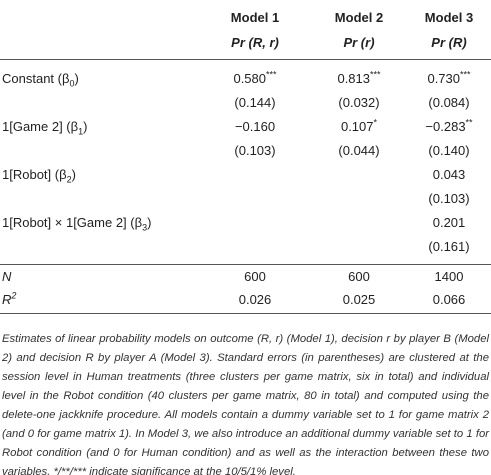  I want to click on label-subscript: 2, so click(69, 179).